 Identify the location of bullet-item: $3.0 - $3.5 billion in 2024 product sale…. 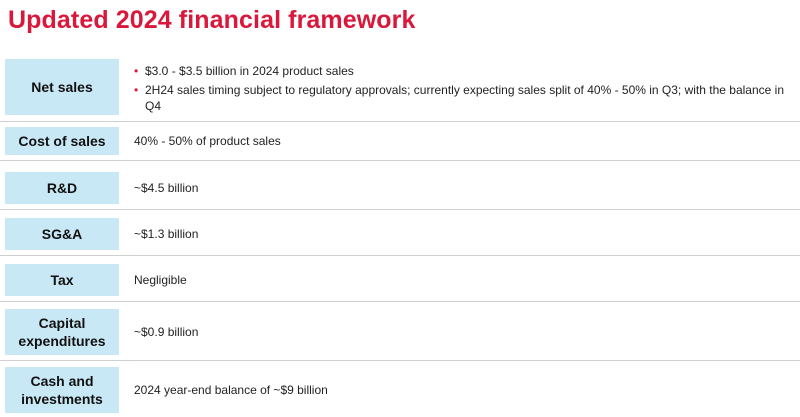
(462, 71).